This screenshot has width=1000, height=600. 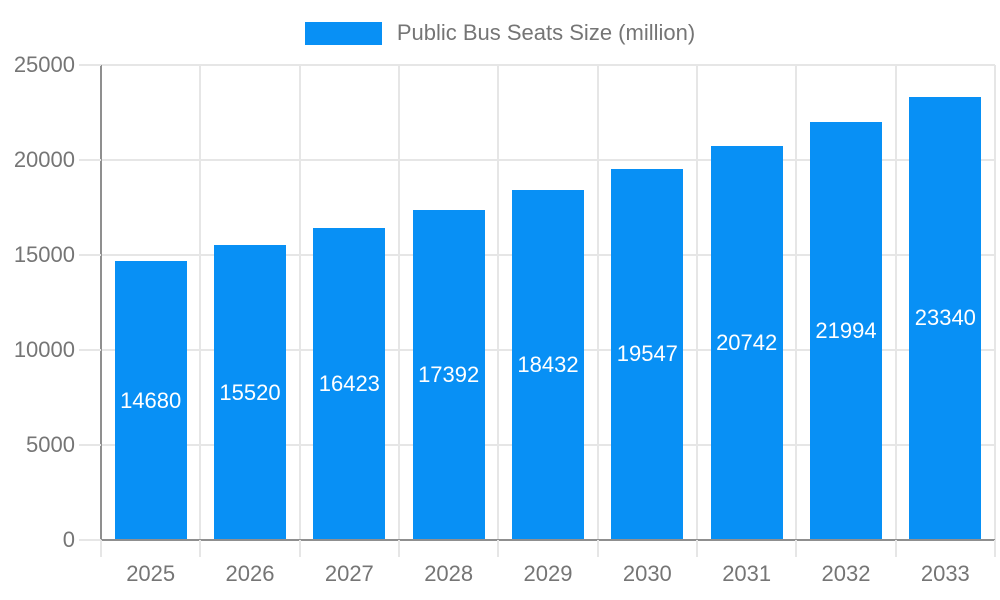 What do you see at coordinates (101, 302) in the screenshot?
I see `y-axis-line` at bounding box center [101, 302].